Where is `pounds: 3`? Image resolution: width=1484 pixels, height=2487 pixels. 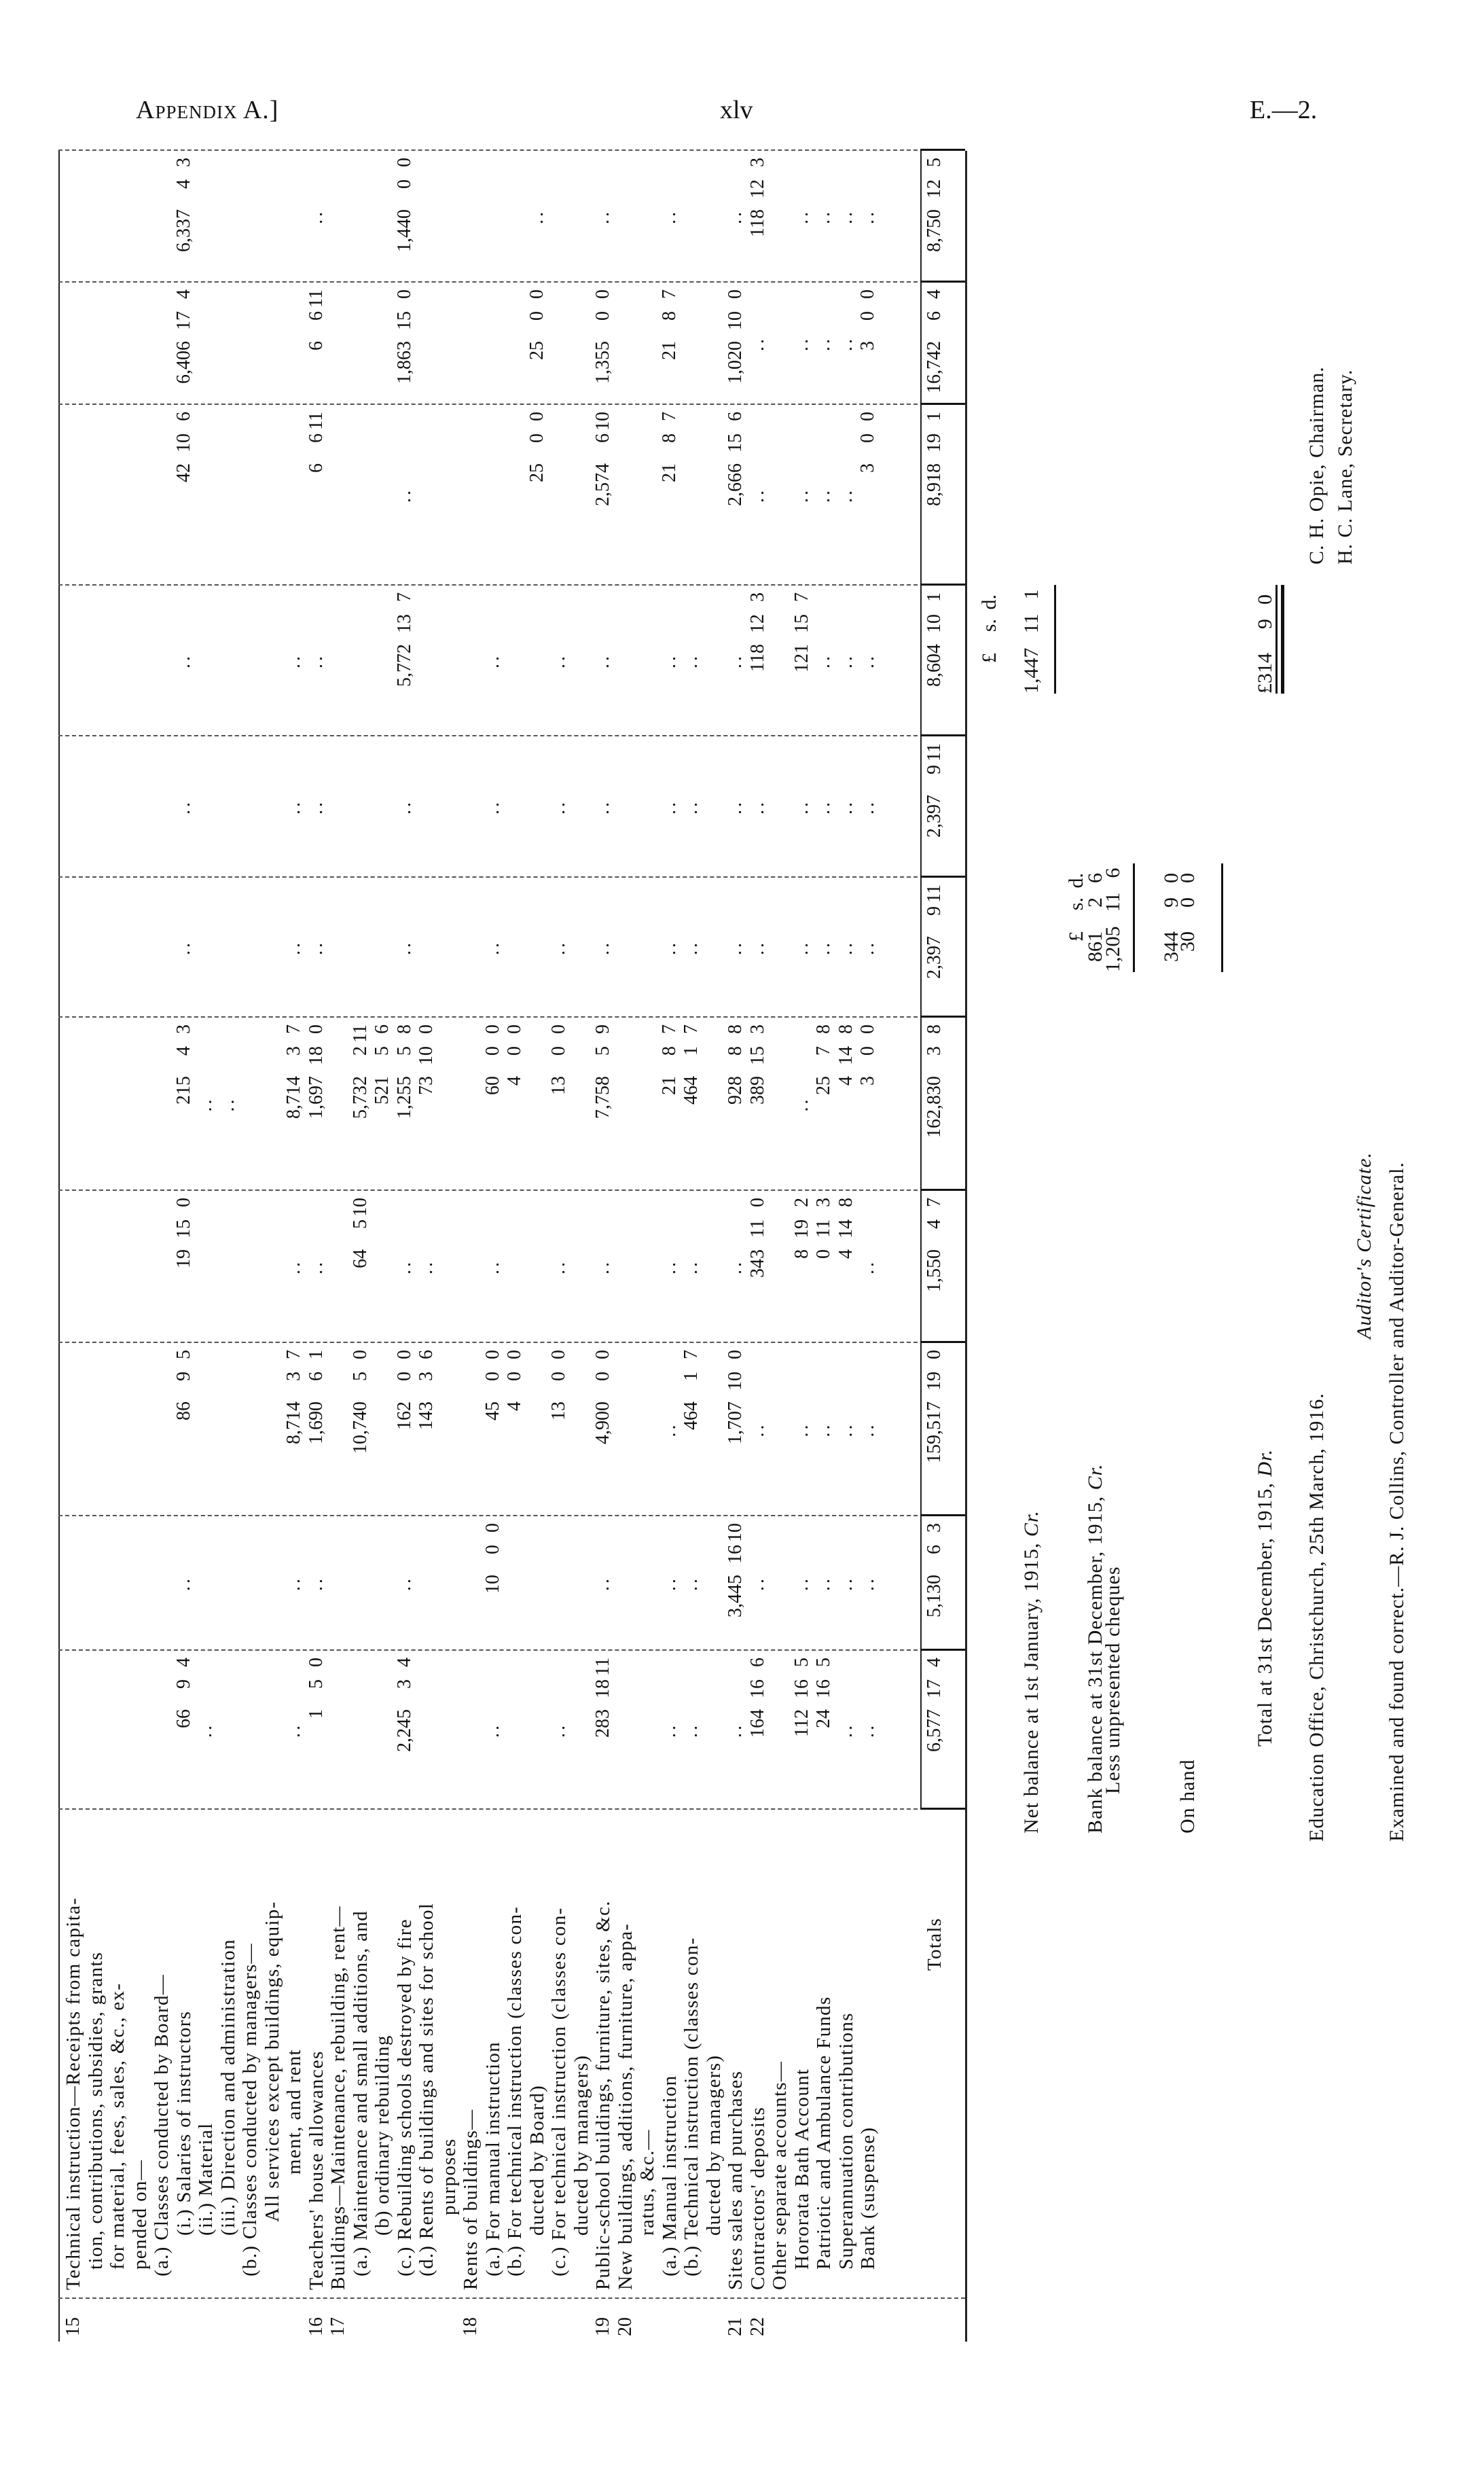
pounds: 3 is located at coordinates (867, 468).